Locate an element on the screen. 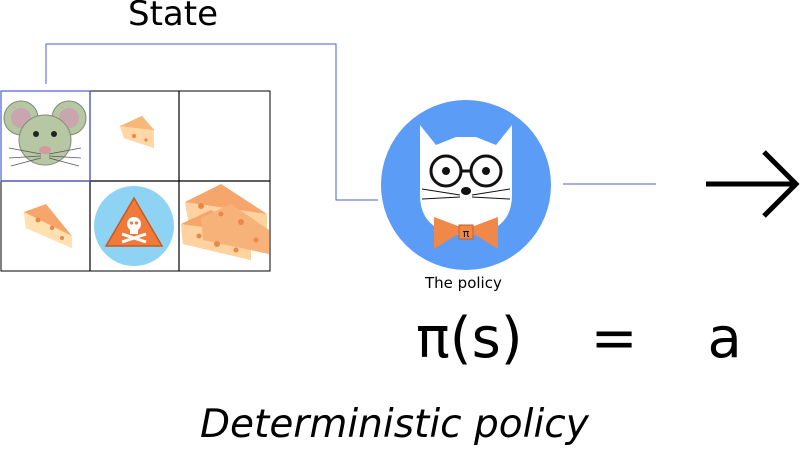 The height and width of the screenshot is (453, 800). policy-equation: π(s) = a is located at coordinates (579, 338).